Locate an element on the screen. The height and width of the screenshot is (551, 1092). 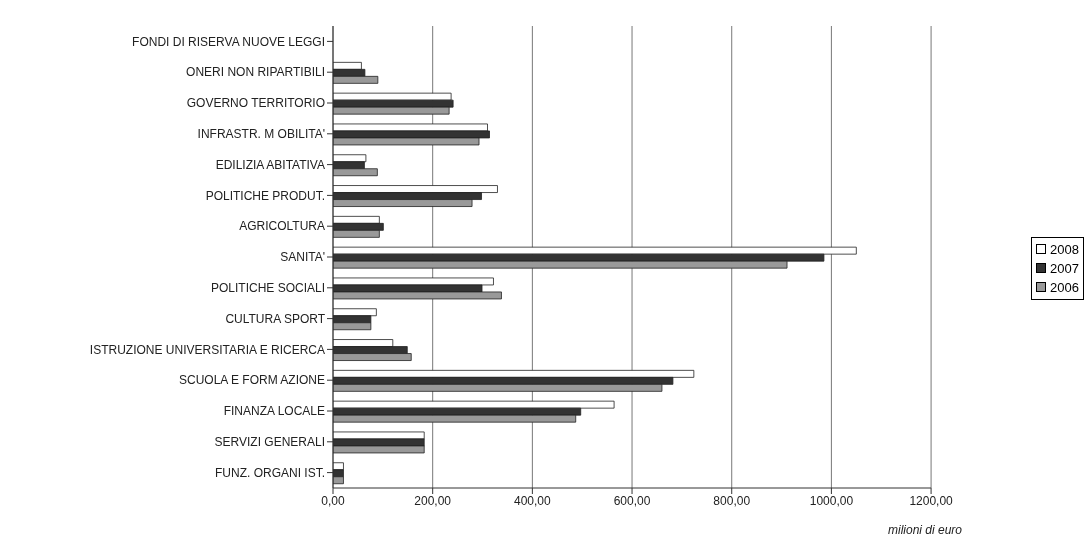
x-tick-label: 0,00 is located at coordinates (333, 500).